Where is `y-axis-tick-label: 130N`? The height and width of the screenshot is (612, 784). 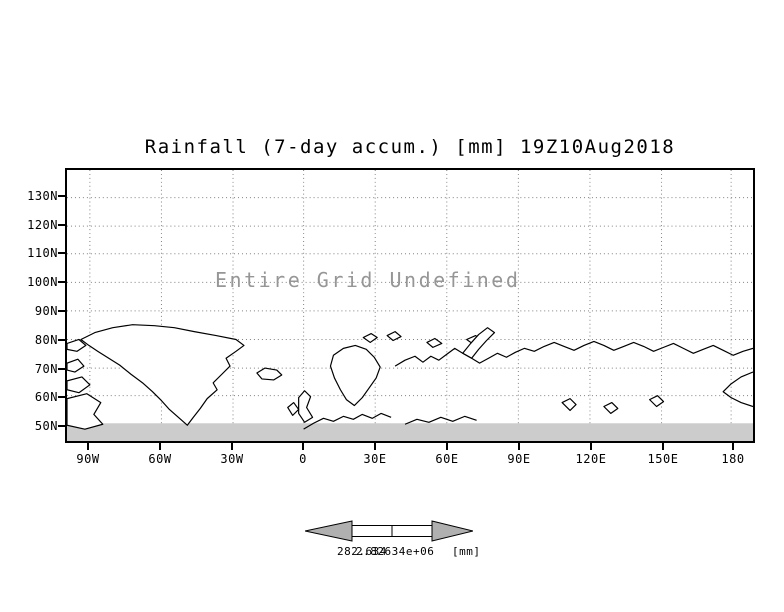 y-axis-tick-label: 130N is located at coordinates (42, 196).